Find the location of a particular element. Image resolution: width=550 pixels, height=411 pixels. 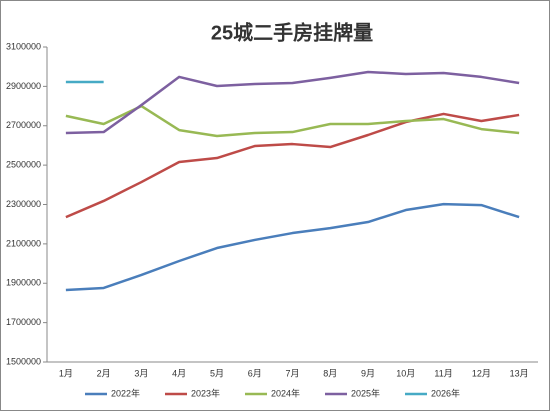

y-tick-label: 2900000 is located at coordinates (23, 86).